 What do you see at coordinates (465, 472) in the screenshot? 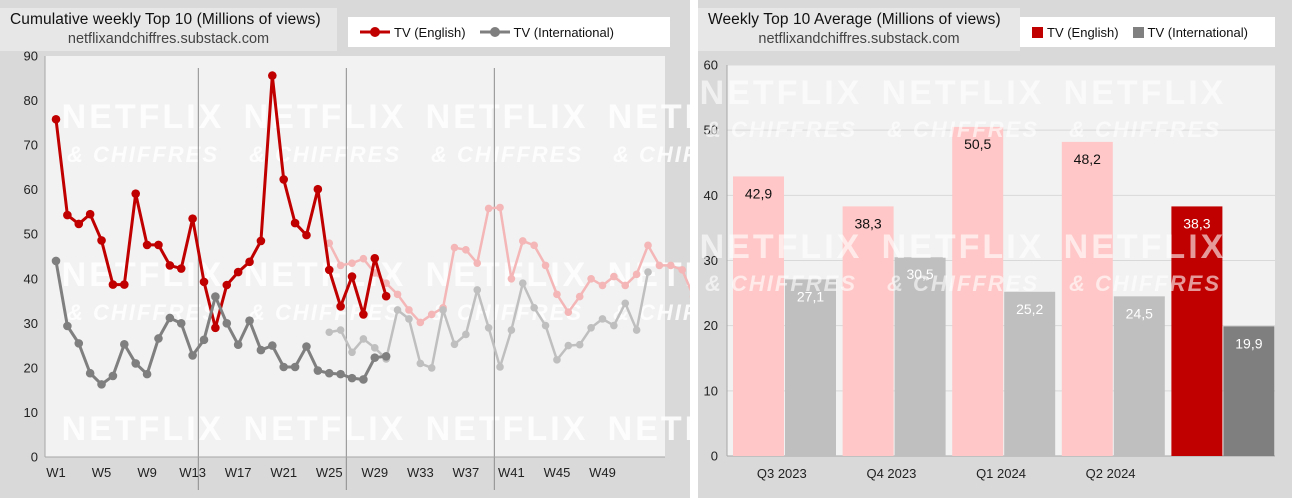
I see `x-tick-label: W37` at bounding box center [465, 472].